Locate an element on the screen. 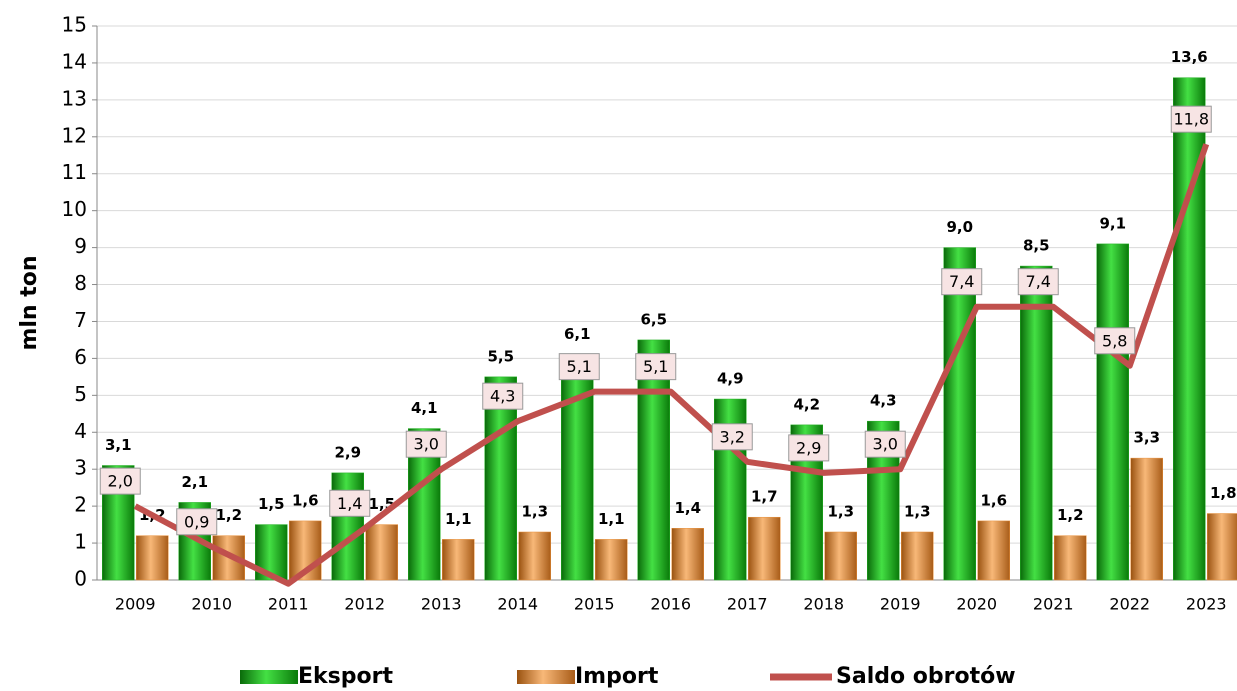  value-label: 2,0 is located at coordinates (120, 481).